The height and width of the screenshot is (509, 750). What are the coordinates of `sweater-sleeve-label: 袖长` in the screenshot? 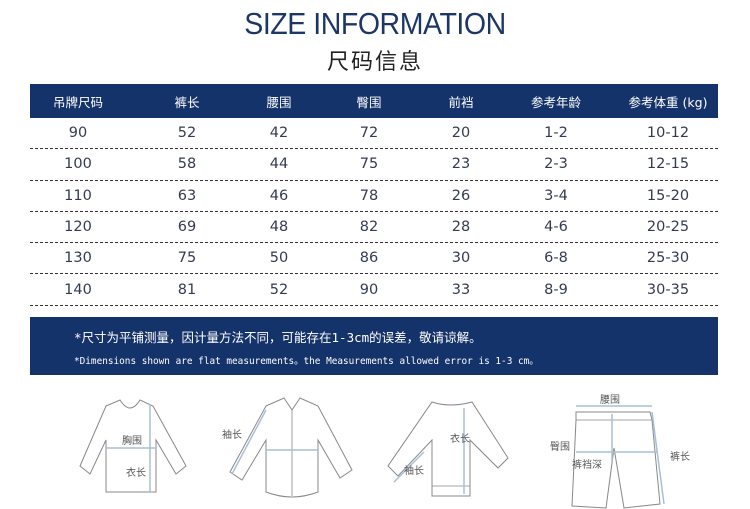 It's located at (414, 471).